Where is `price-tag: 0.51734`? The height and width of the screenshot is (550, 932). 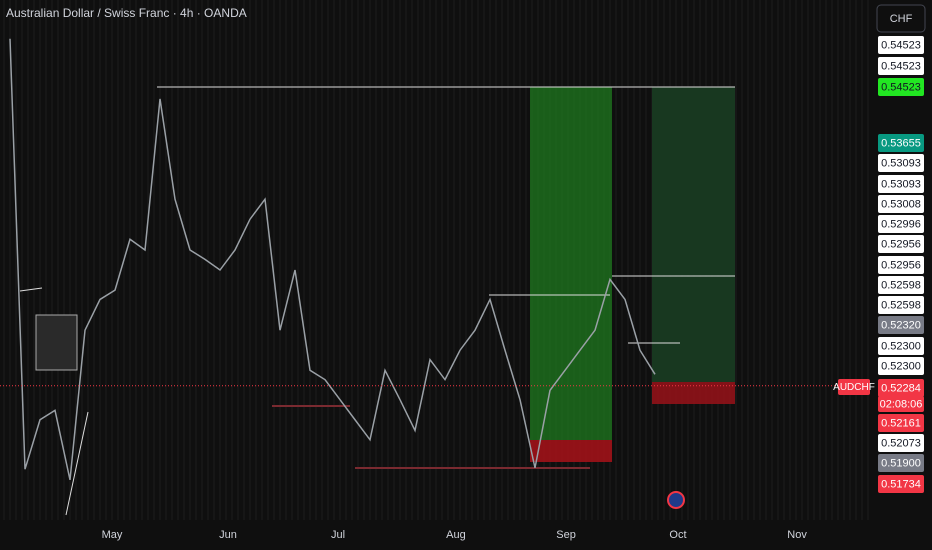
price-tag: 0.51734 is located at coordinates (901, 484).